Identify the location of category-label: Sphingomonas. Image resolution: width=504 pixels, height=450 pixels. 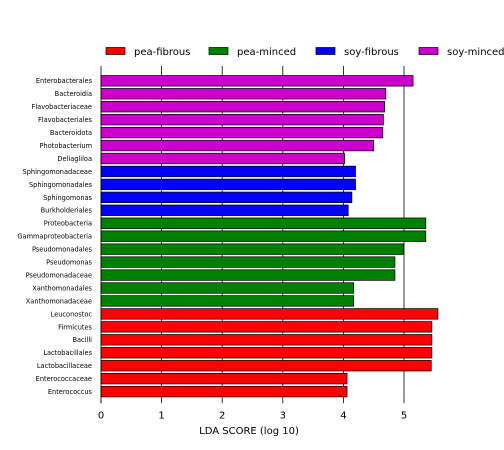
(67, 198).